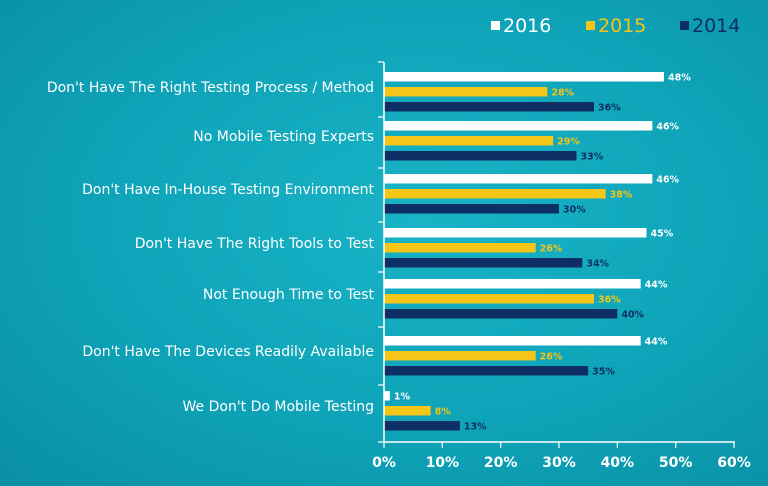  What do you see at coordinates (443, 463) in the screenshot?
I see `x-tick-label: 10%` at bounding box center [443, 463].